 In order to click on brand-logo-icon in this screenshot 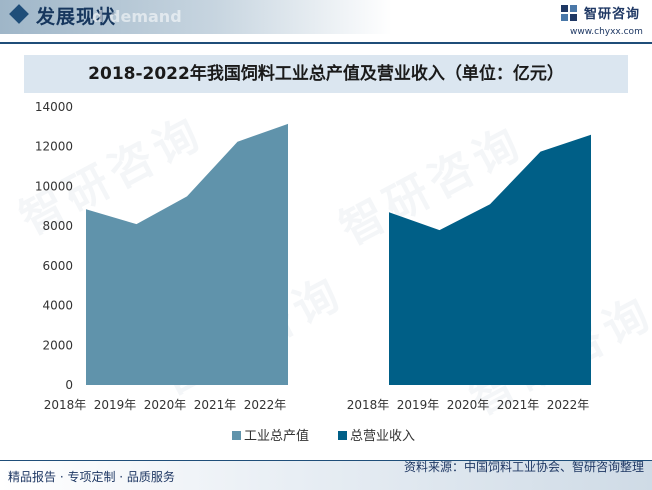, I will do `click(569, 13)`.